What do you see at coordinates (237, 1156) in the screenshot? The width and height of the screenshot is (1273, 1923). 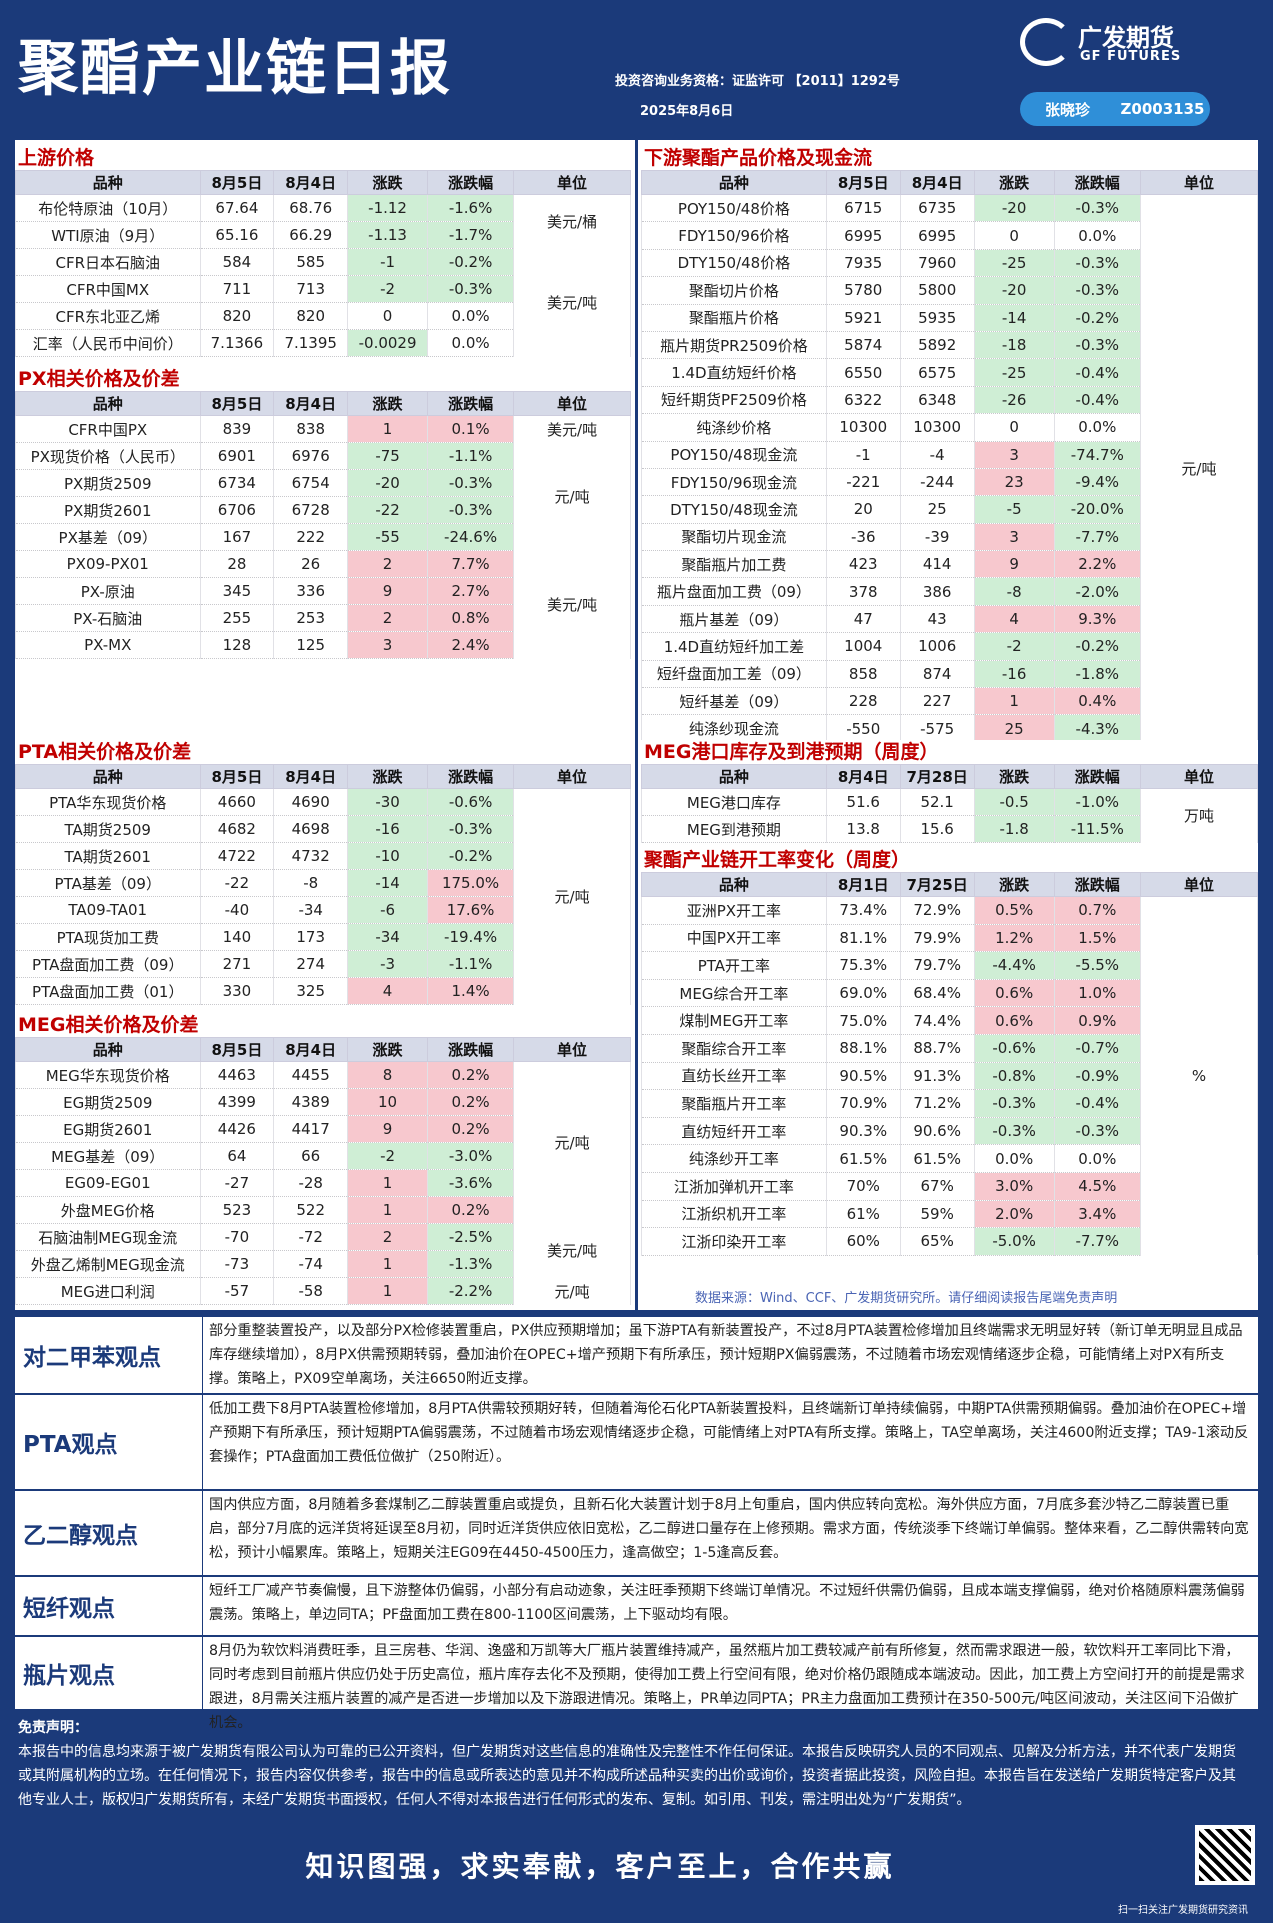 I see `cell-value: 64` at bounding box center [237, 1156].